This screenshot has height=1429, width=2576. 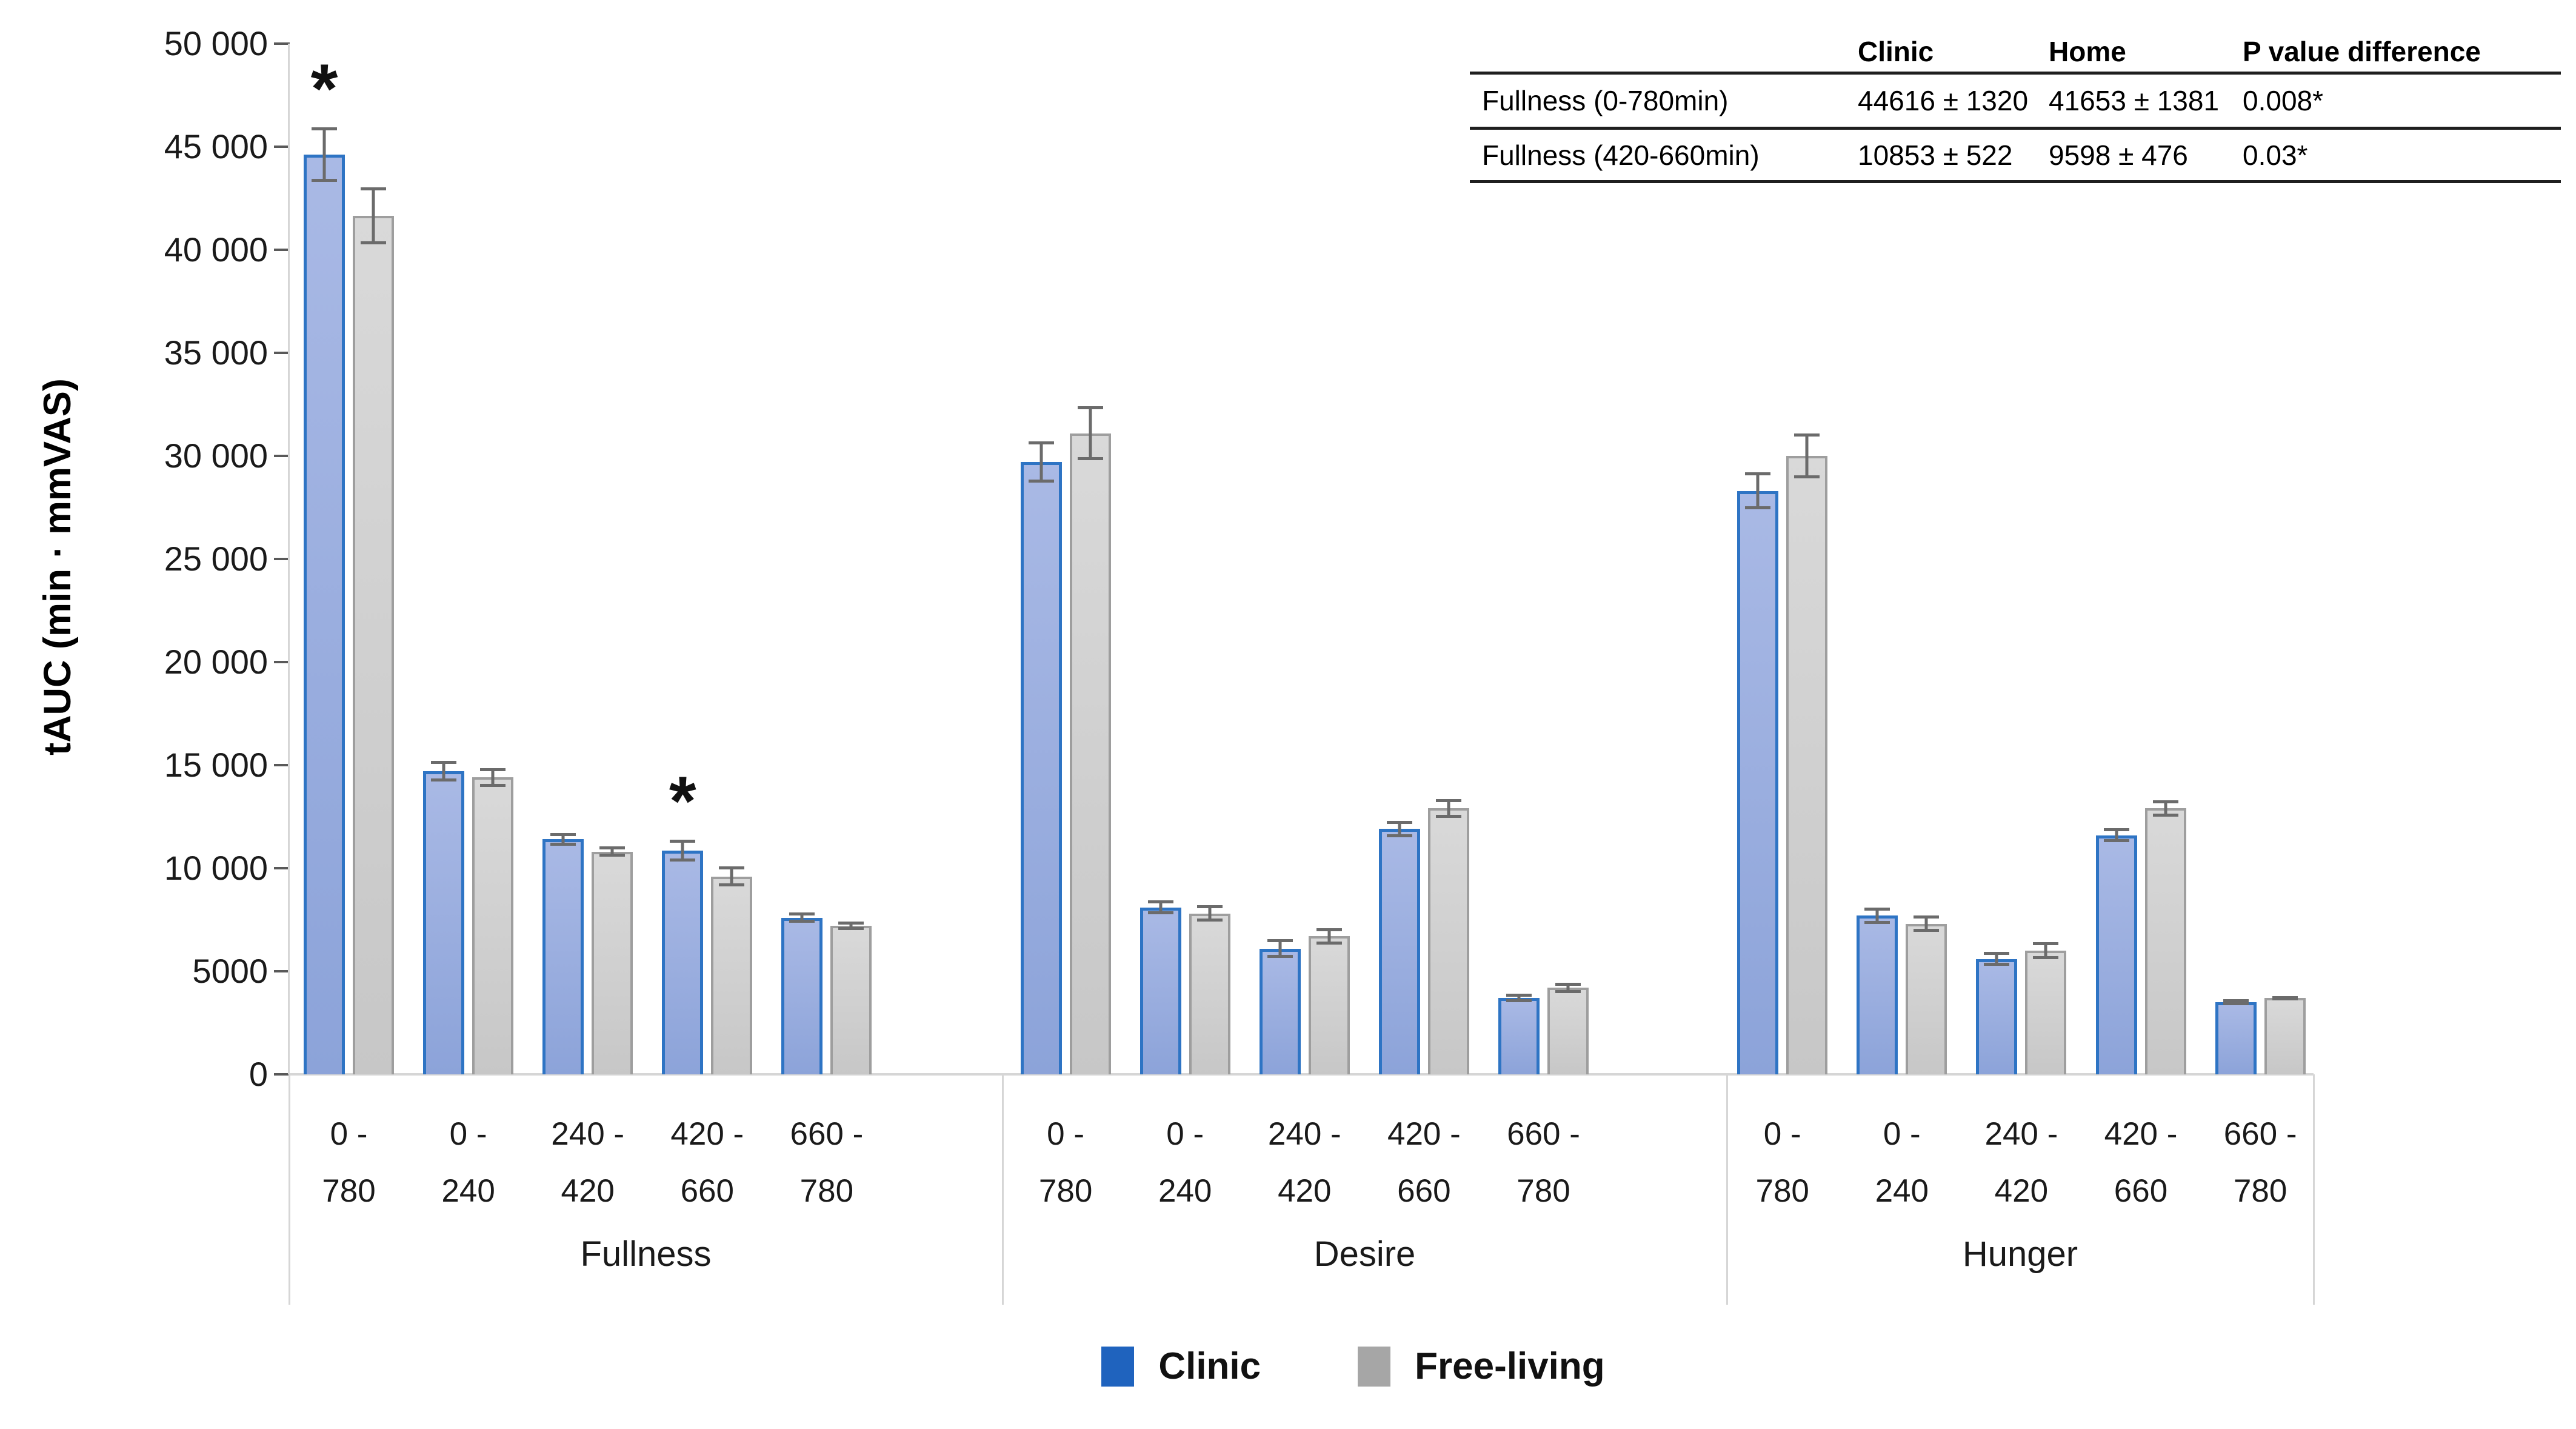 What do you see at coordinates (682, 802) in the screenshot?
I see `significance-asterisk-1: *` at bounding box center [682, 802].